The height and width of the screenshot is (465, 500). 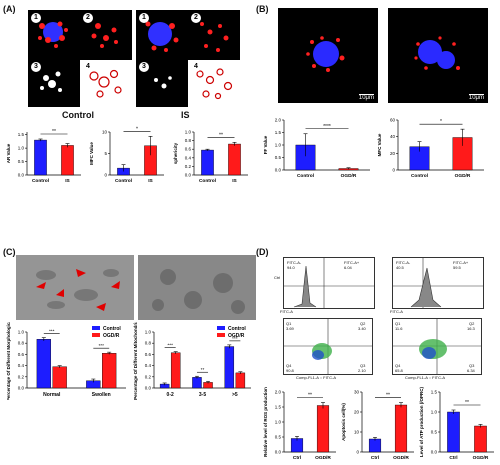 I want to click on quadrant-label-q1: Q1, so click(x=289, y=323).